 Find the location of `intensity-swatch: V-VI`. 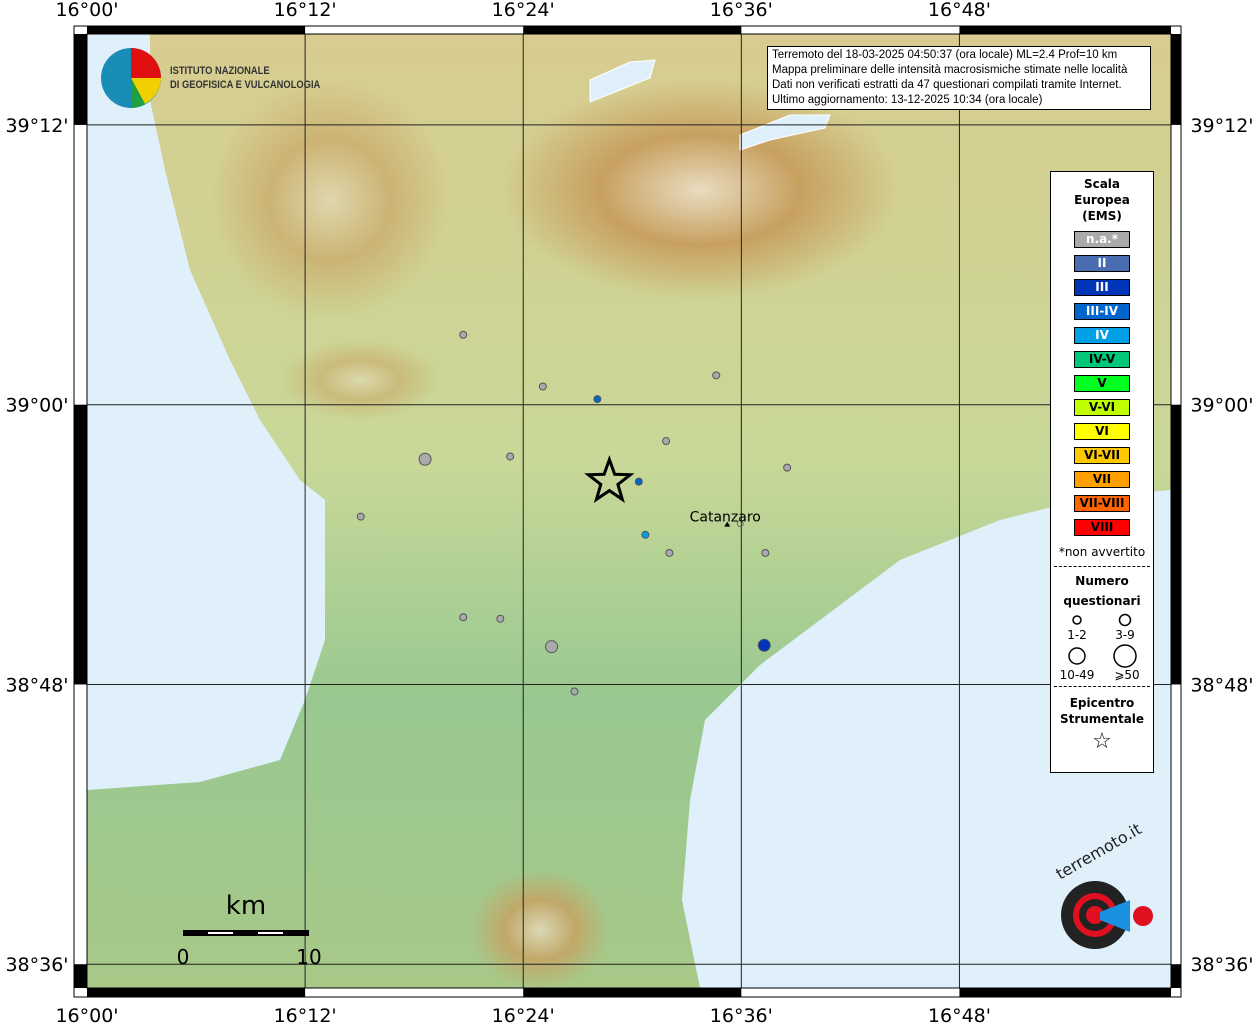

intensity-swatch: V-VI is located at coordinates (1102, 407).